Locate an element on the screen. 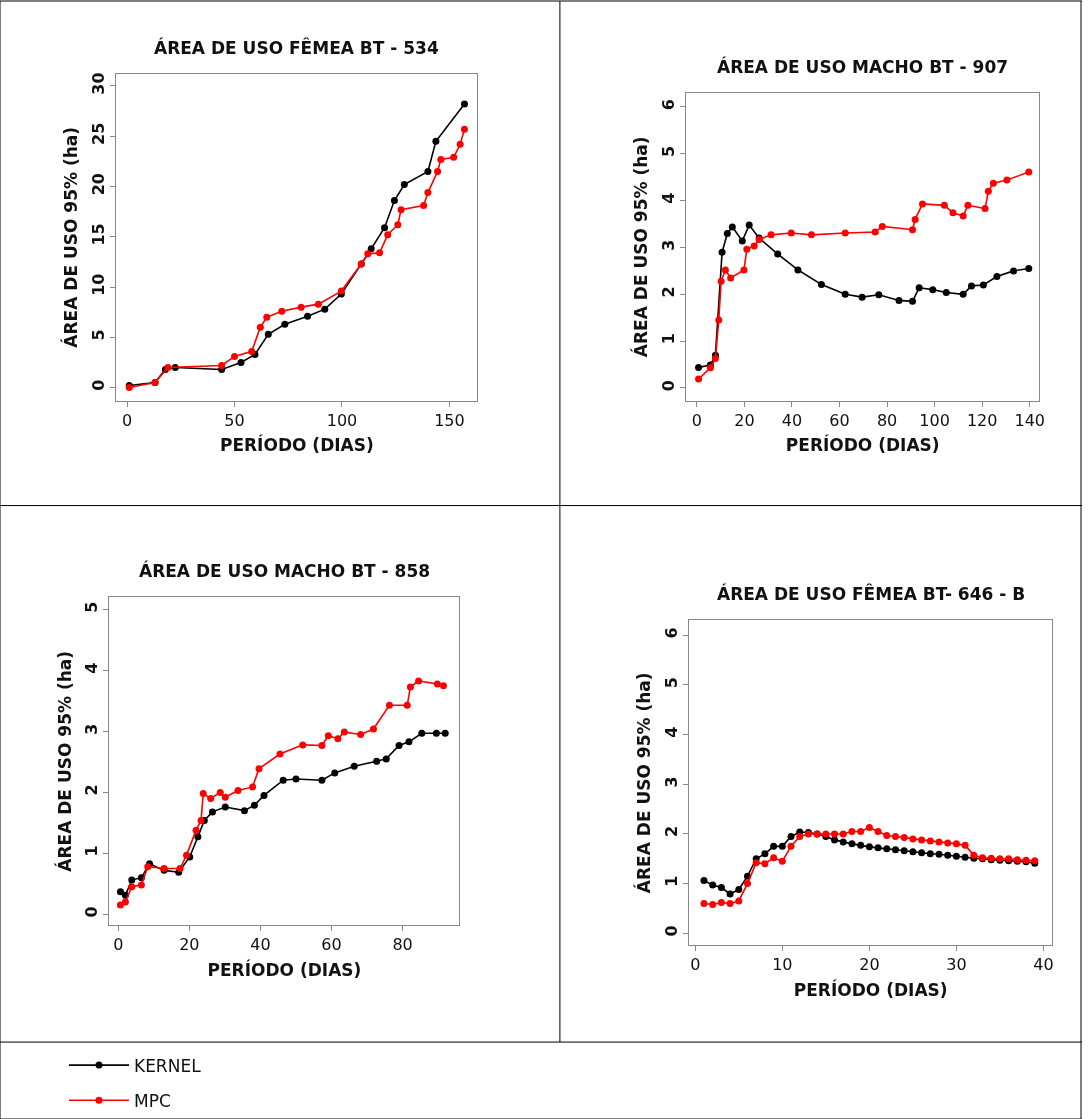  x-tick-label: 140 is located at coordinates (1029, 420).